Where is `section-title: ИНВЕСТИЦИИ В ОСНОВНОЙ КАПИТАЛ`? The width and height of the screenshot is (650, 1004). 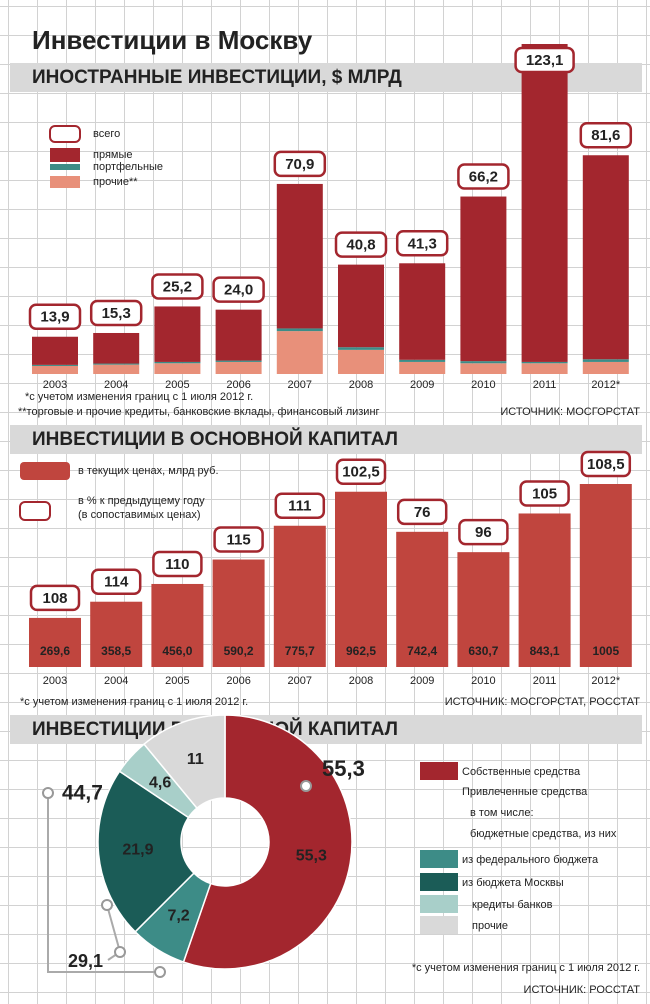 section-title: ИНВЕСТИЦИИ В ОСНОВНОЙ КАПИТАЛ is located at coordinates (215, 439).